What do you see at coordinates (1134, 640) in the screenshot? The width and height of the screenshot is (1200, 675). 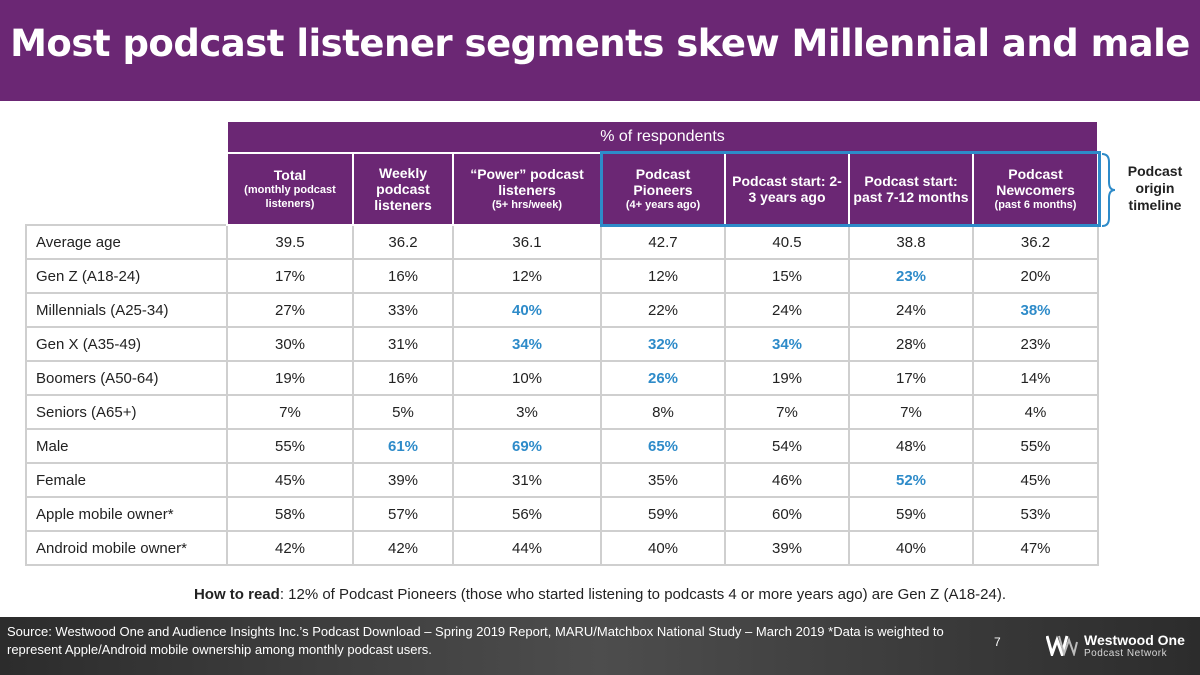 I see `logo-wordmark: Westwood One` at bounding box center [1134, 640].